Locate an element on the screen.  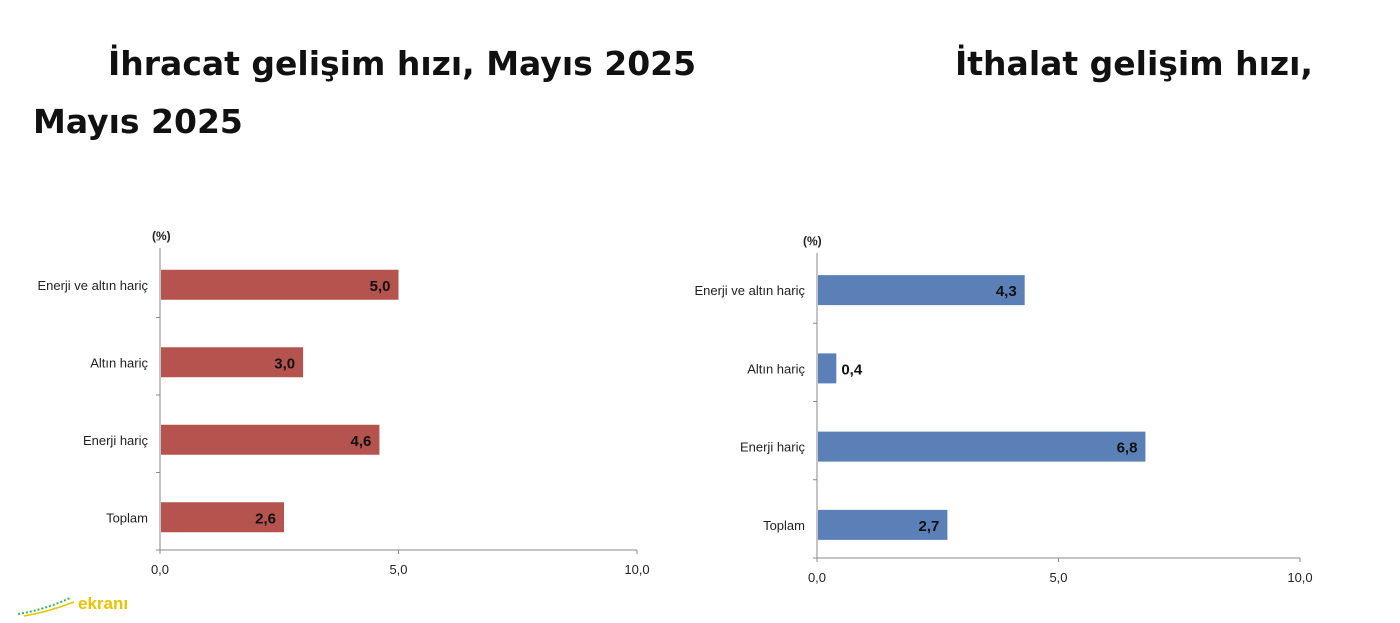
bar-value-label: 2,6 is located at coordinates (265, 518).